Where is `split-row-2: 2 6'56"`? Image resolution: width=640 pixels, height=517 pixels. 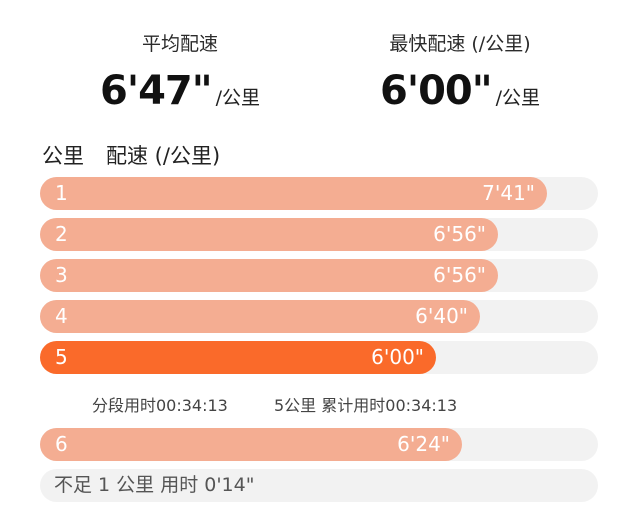
split-row-2: 2 6'56" is located at coordinates (319, 234).